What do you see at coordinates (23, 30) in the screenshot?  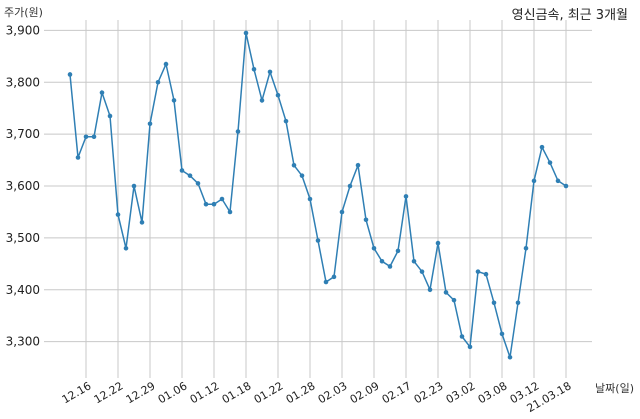 I see `y-tick-label: 3,900` at bounding box center [23, 30].